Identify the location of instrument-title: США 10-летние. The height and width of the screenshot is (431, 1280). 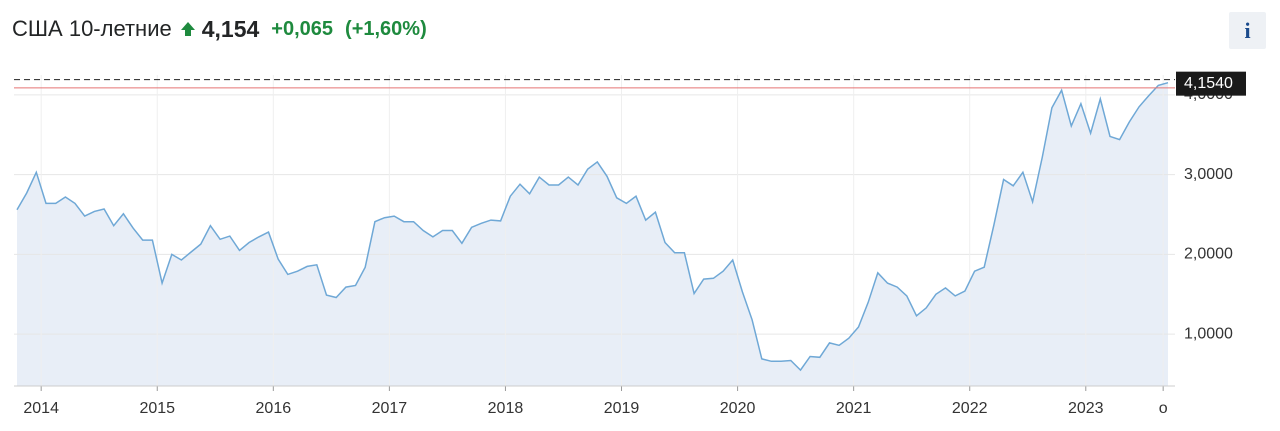
(92, 28).